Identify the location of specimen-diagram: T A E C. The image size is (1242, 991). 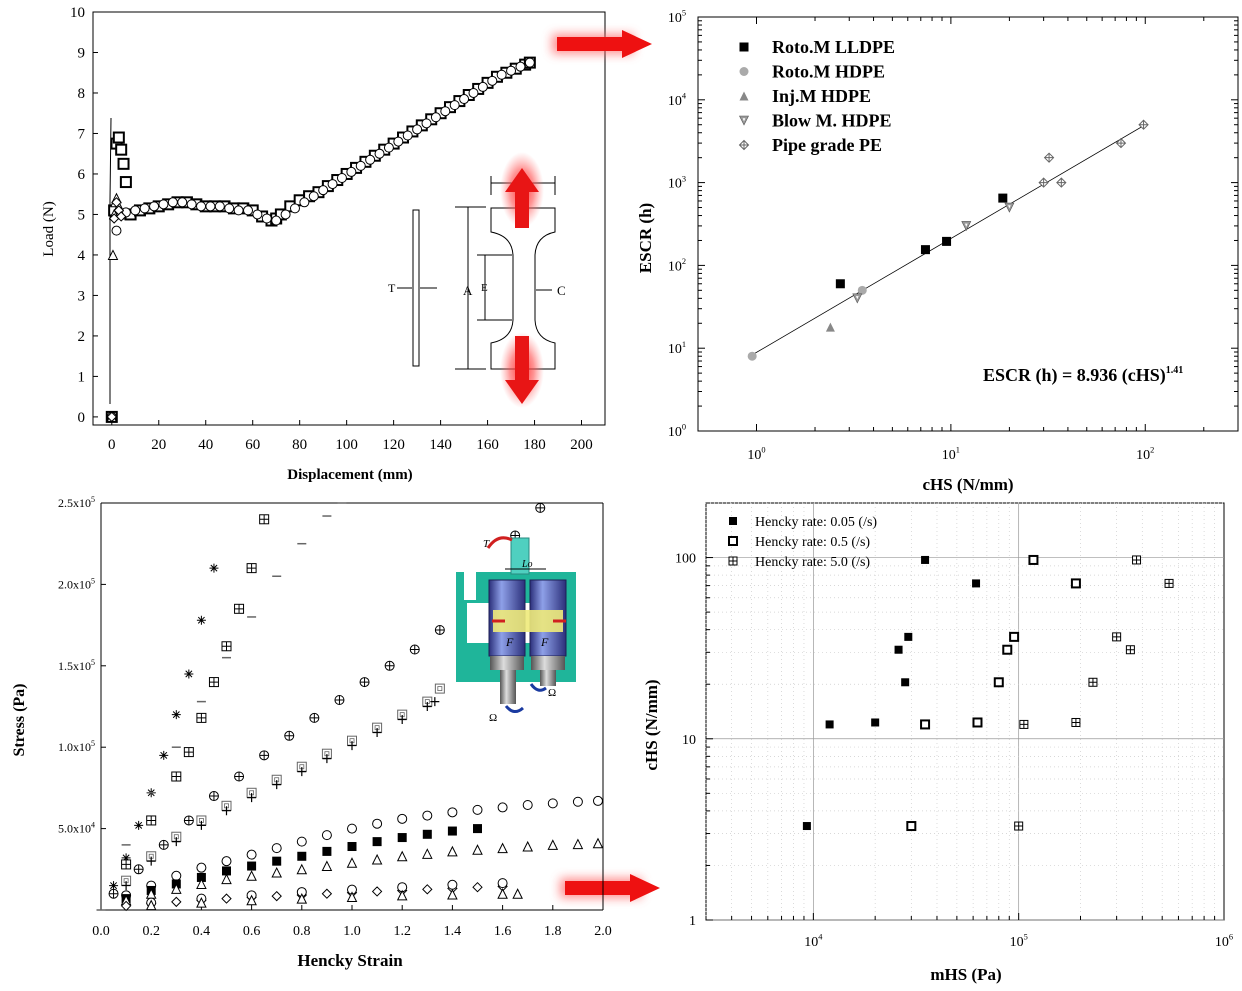
(477, 280).